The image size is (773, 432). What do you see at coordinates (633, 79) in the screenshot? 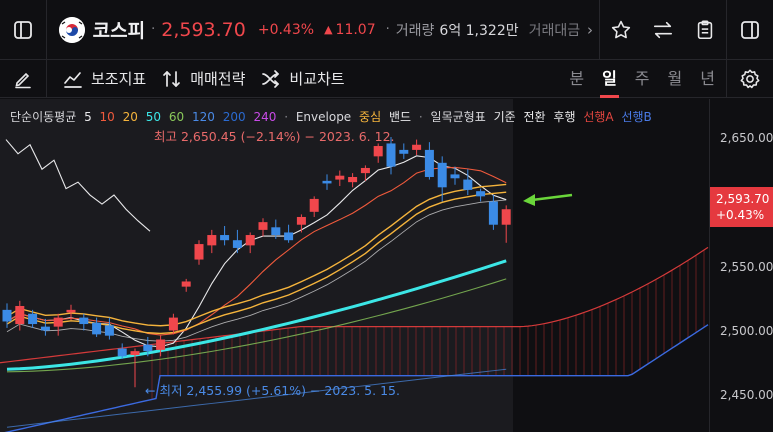
I see `period-tabs: 분 일 주 월 년` at bounding box center [633, 79].